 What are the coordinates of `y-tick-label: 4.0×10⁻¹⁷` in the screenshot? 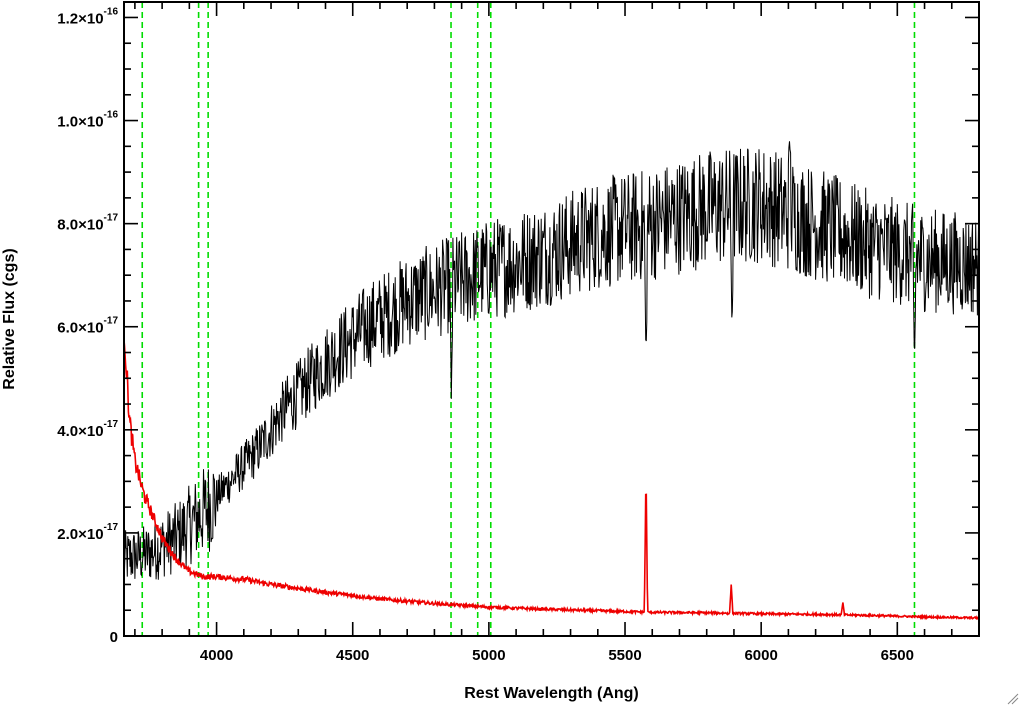 It's located at (87, 429).